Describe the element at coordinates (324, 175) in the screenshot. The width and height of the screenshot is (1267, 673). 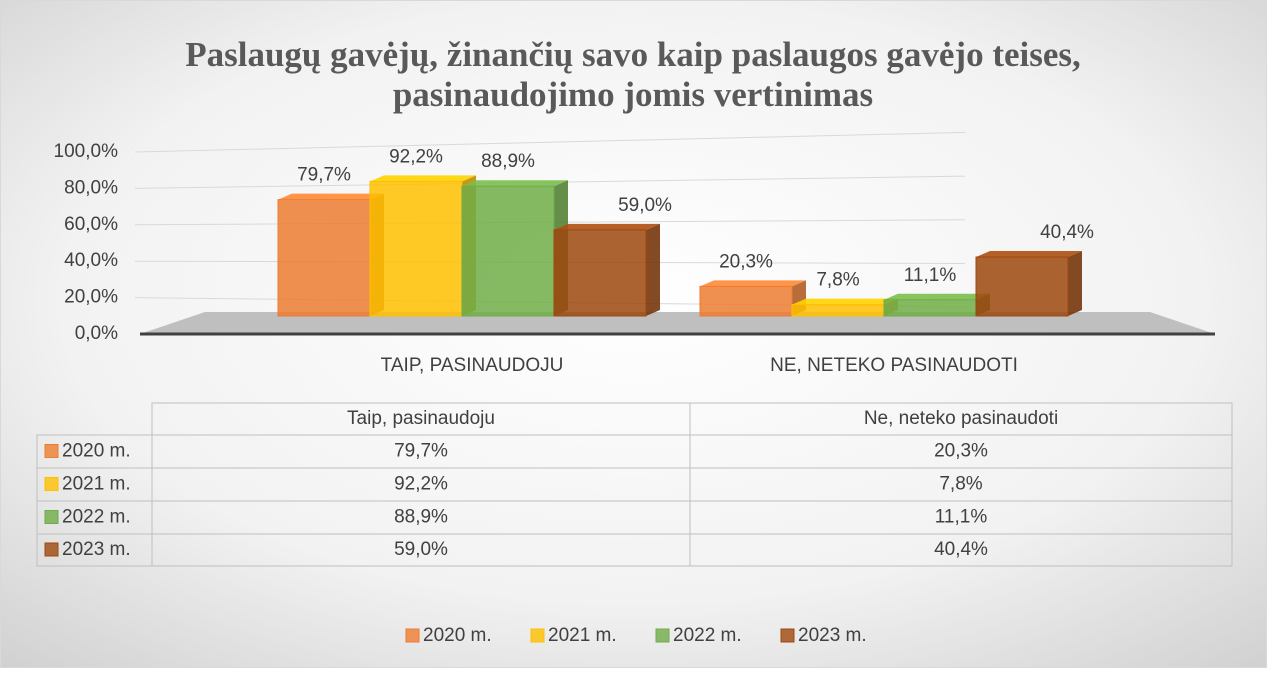
I see `data-label: 79,7%` at that location.